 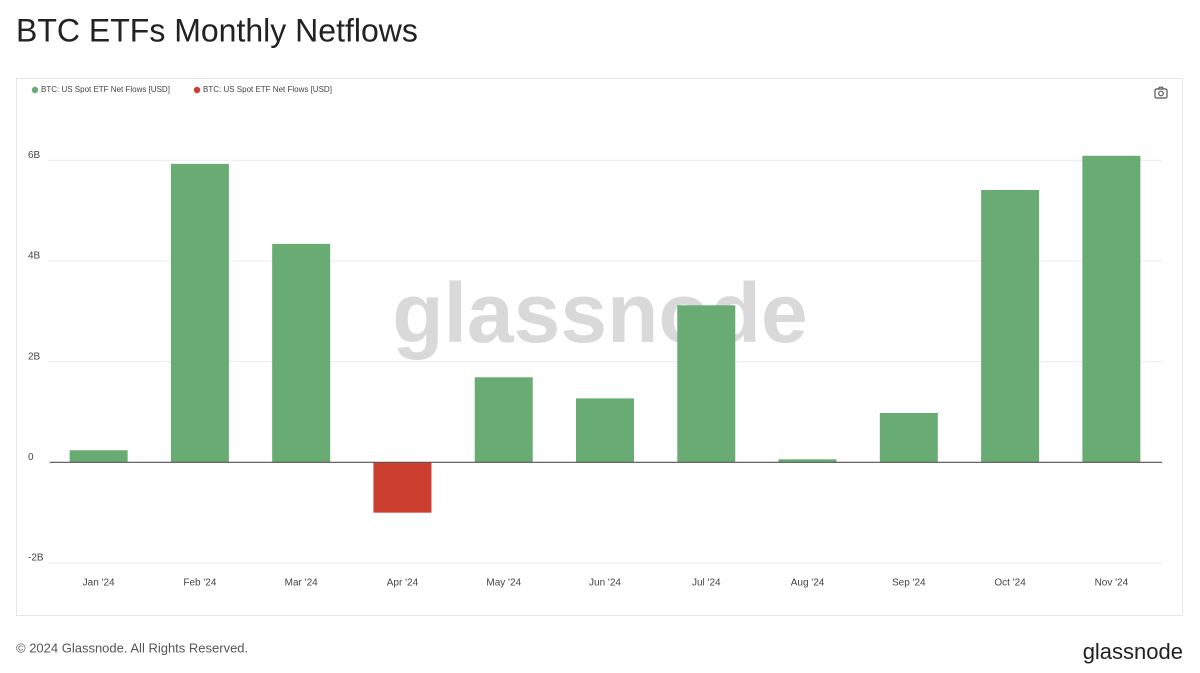 What do you see at coordinates (909, 583) in the screenshot?
I see `x-tick-label: Sep '24` at bounding box center [909, 583].